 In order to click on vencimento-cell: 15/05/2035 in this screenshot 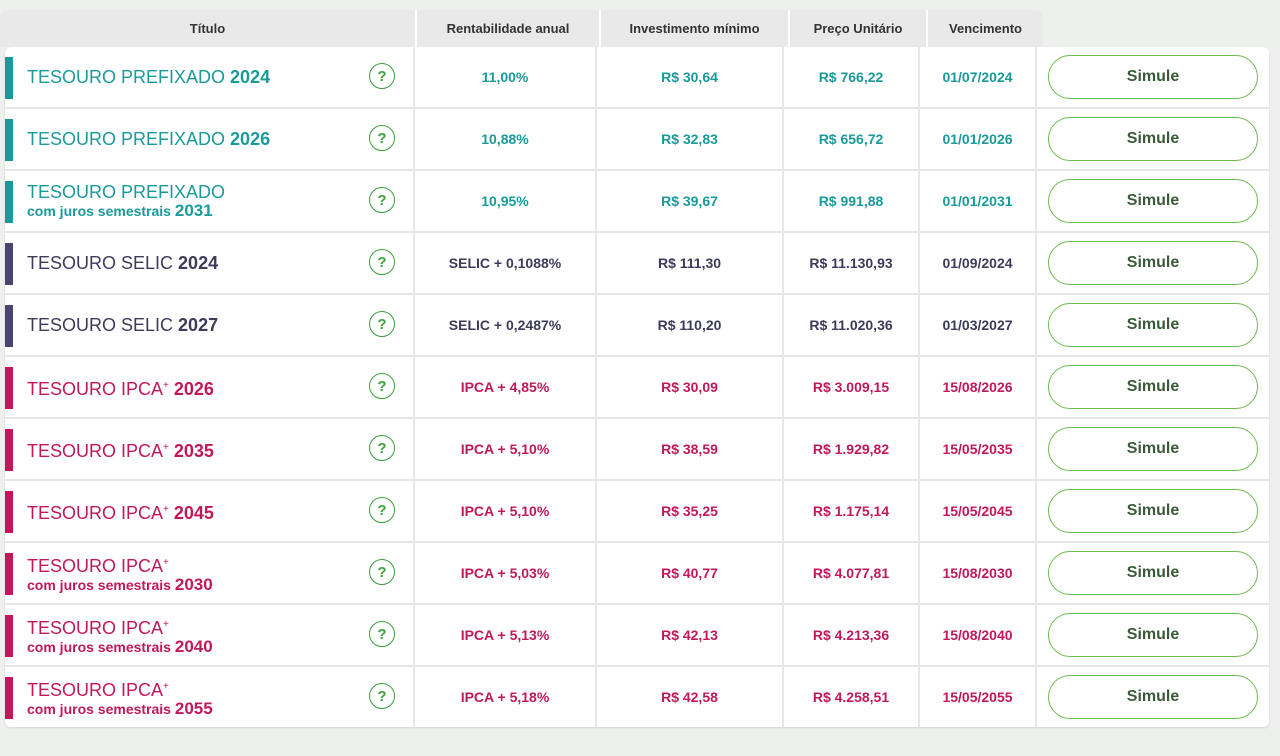, I will do `click(978, 449)`.